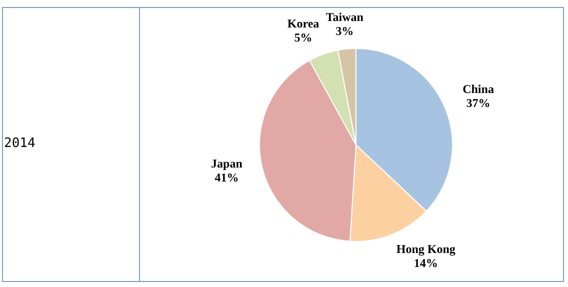  Describe the element at coordinates (227, 163) in the screenshot. I see `slice-label: Japan` at that location.